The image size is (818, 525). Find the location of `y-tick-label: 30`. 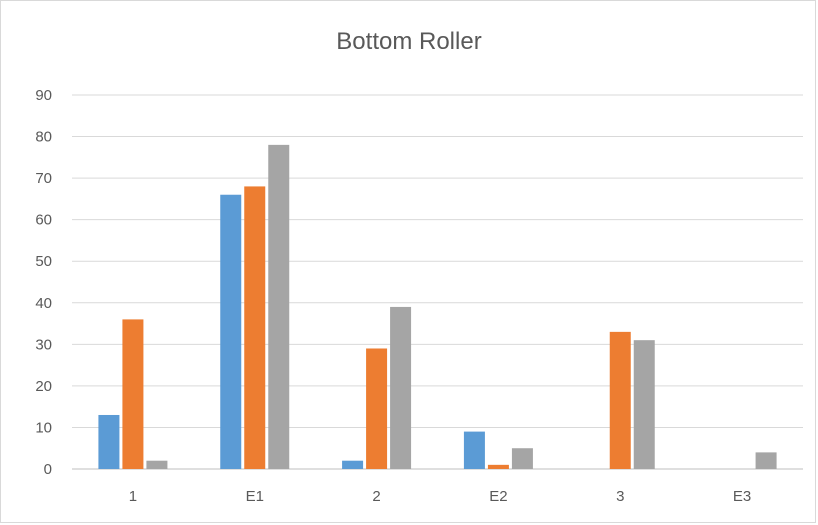

y-tick-label: 30 is located at coordinates (43, 344).